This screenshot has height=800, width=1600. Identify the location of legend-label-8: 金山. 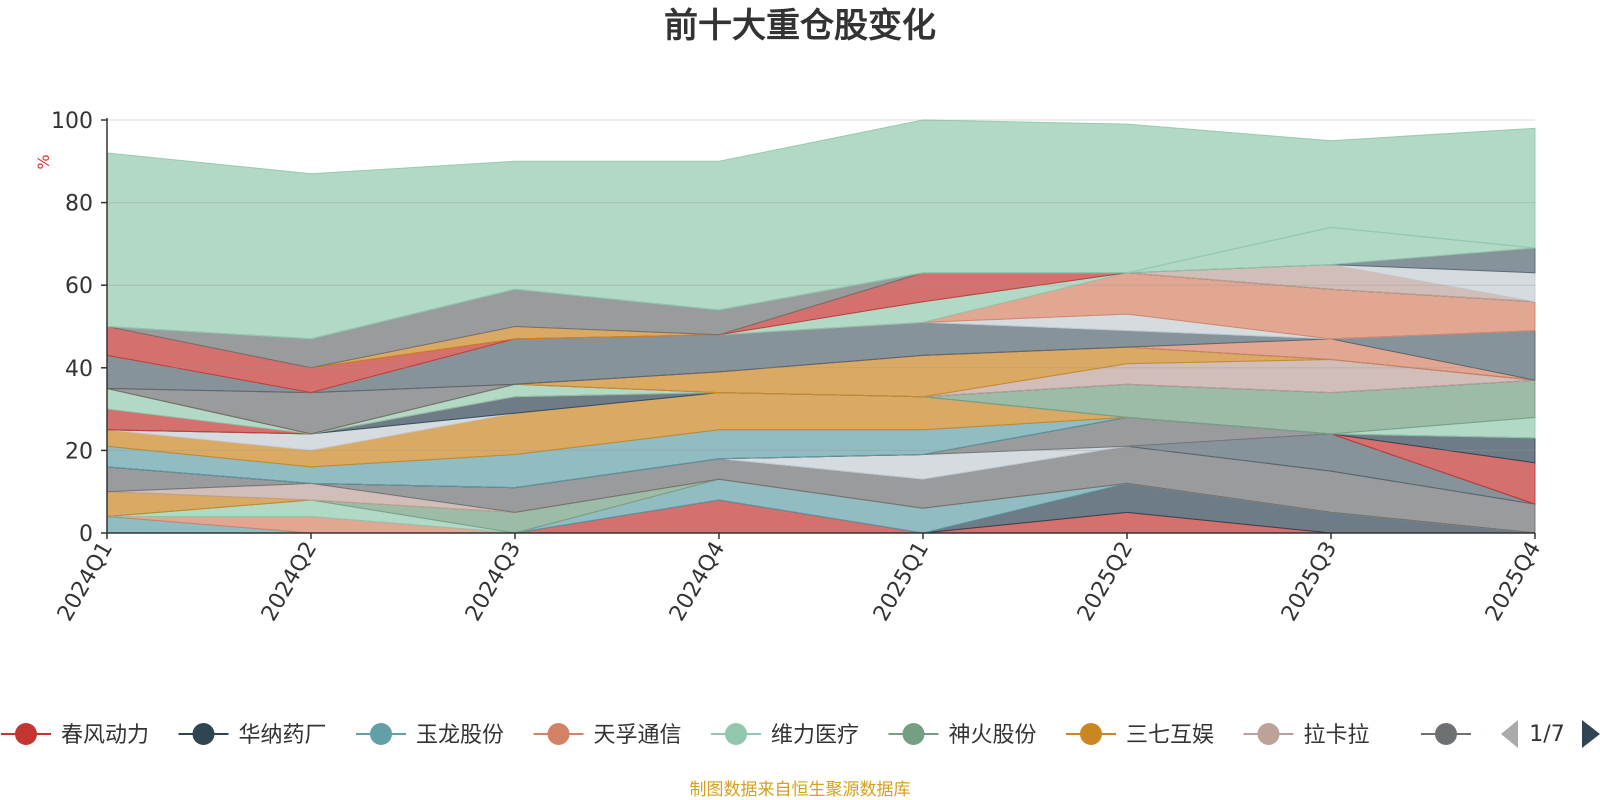
(1503, 735).